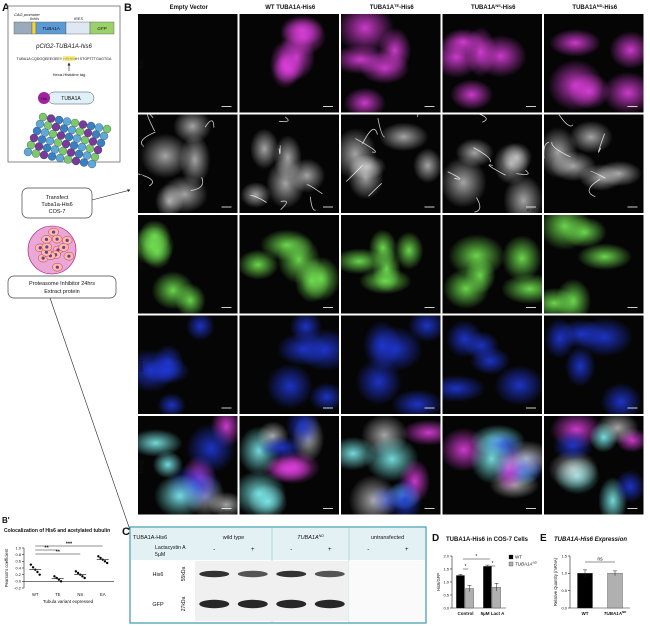 This screenshot has width=650, height=626. Describe the element at coordinates (585, 613) in the screenshot. I see `x-tick-label: WT` at that location.